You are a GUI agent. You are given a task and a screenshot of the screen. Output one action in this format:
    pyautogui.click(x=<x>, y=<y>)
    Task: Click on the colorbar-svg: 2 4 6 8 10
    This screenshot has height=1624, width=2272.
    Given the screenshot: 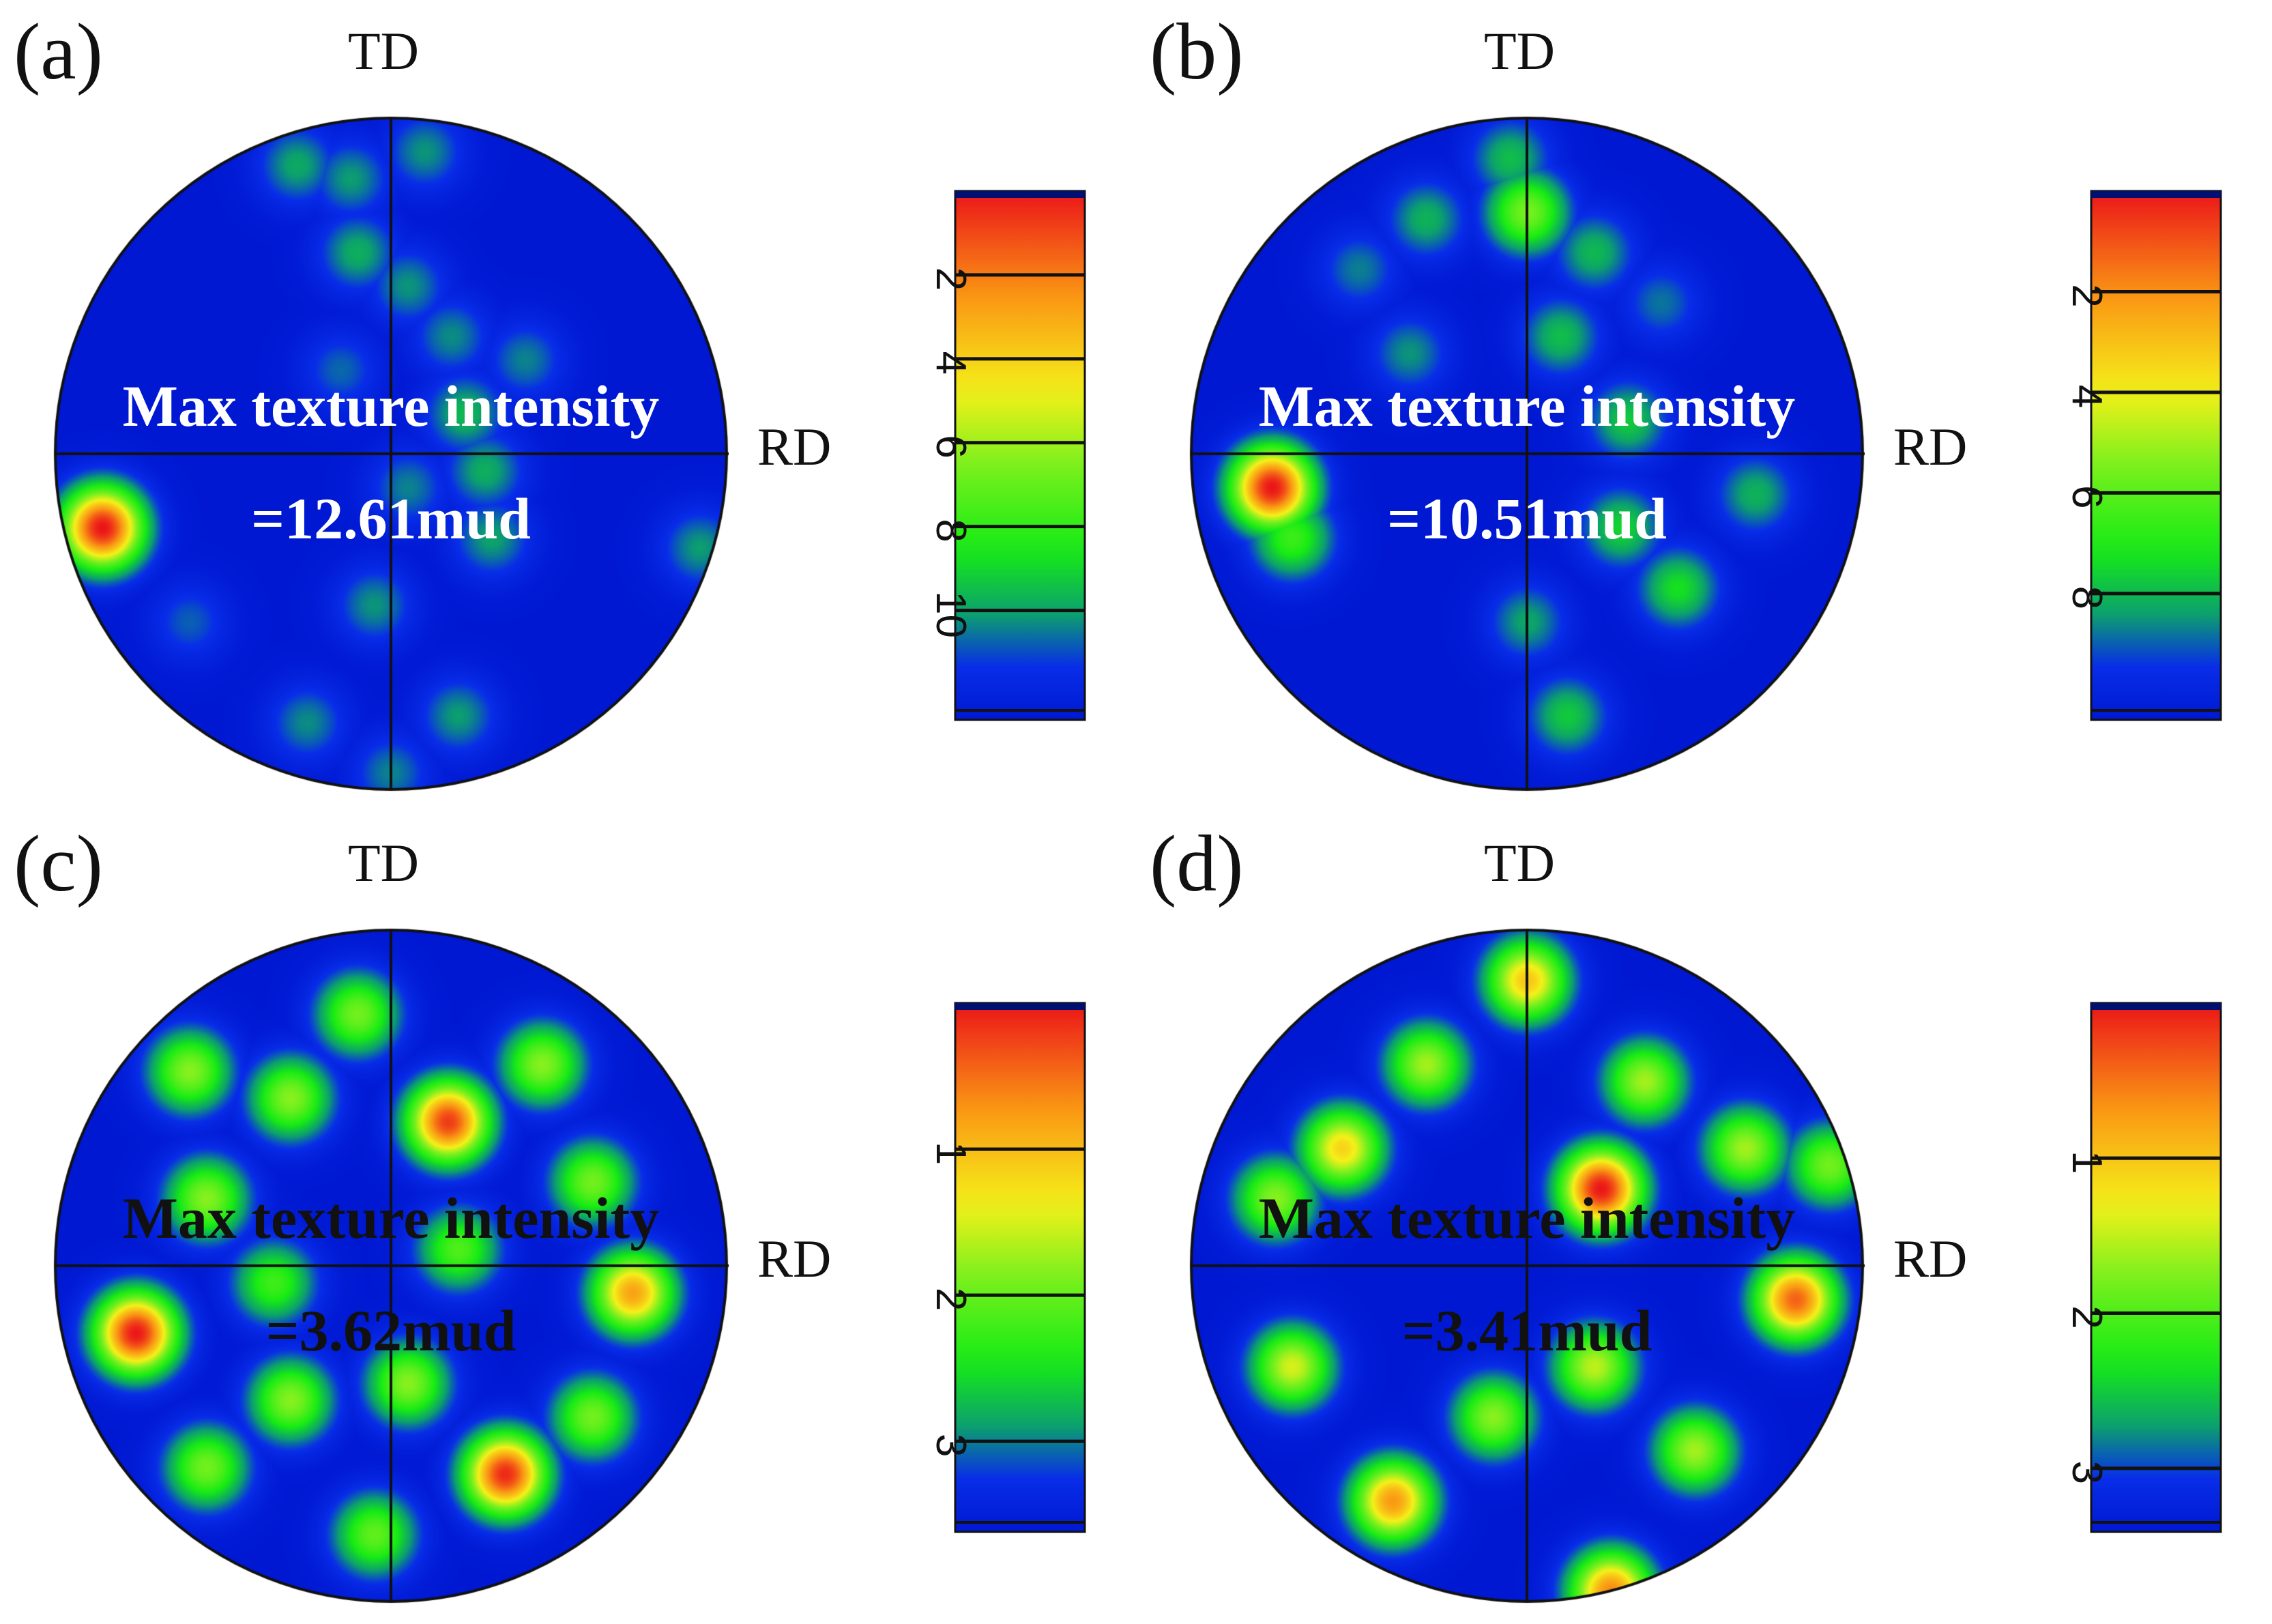 What is the action you would take?
    pyautogui.click(x=1006, y=455)
    